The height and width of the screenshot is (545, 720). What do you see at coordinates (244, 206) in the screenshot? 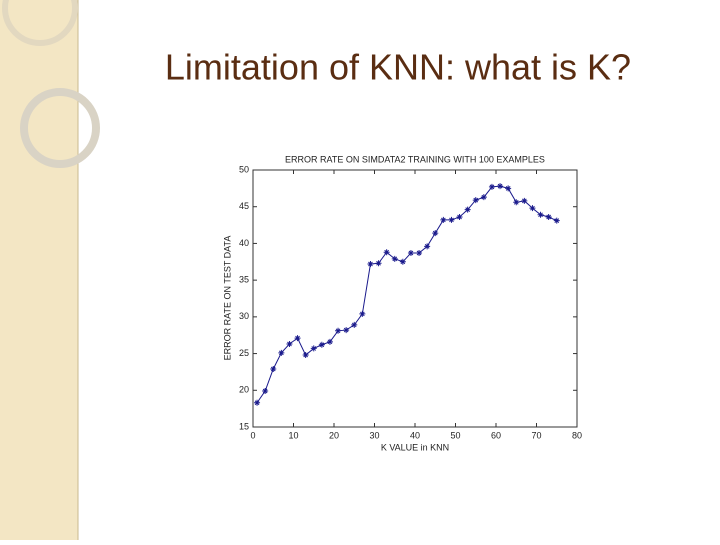
I see `y-tick-label: 45` at bounding box center [244, 206].